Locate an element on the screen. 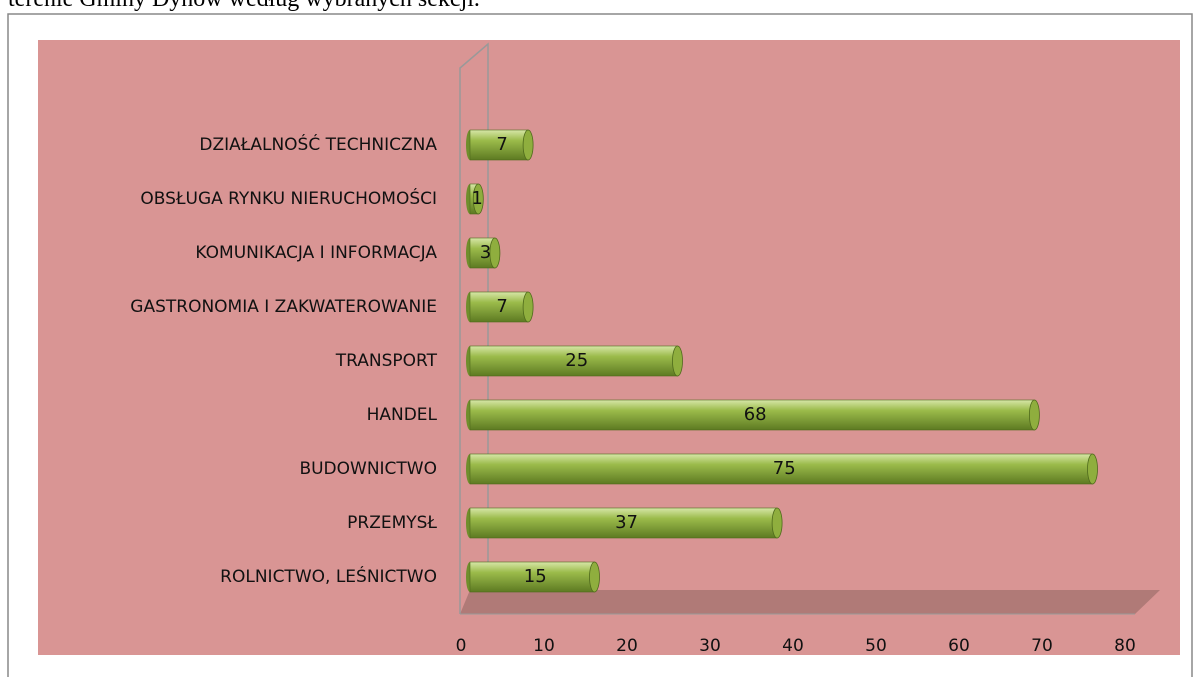 This screenshot has width=1200, height=677. y-tick-label: TRANSPORT is located at coordinates (386, 361).